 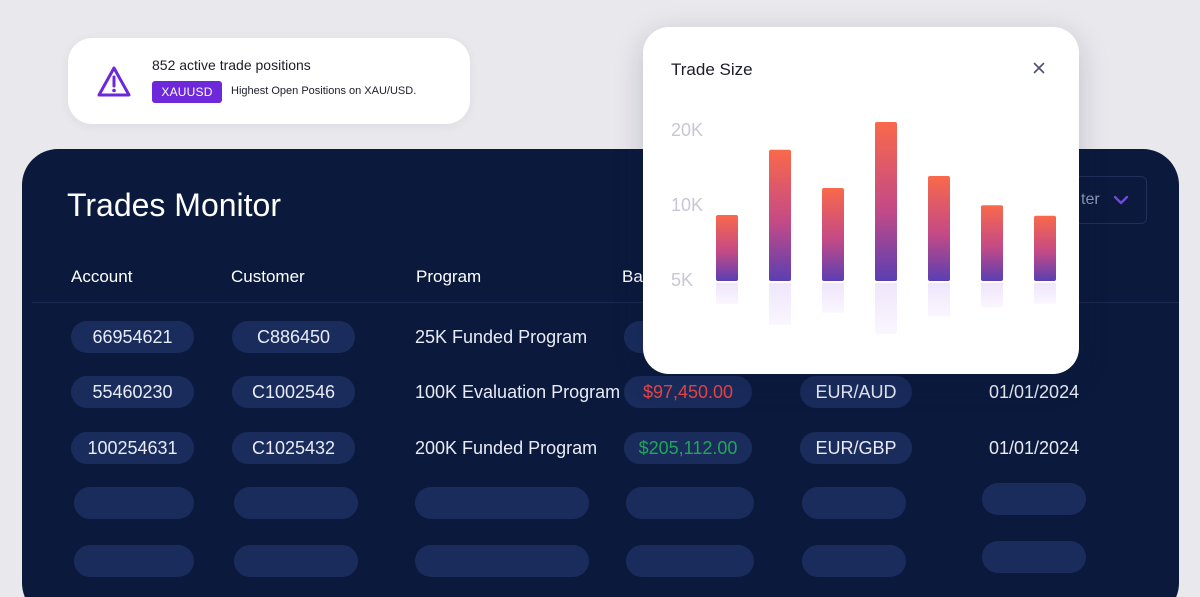 I want to click on pair-pill: EUR/GBP, so click(x=856, y=448).